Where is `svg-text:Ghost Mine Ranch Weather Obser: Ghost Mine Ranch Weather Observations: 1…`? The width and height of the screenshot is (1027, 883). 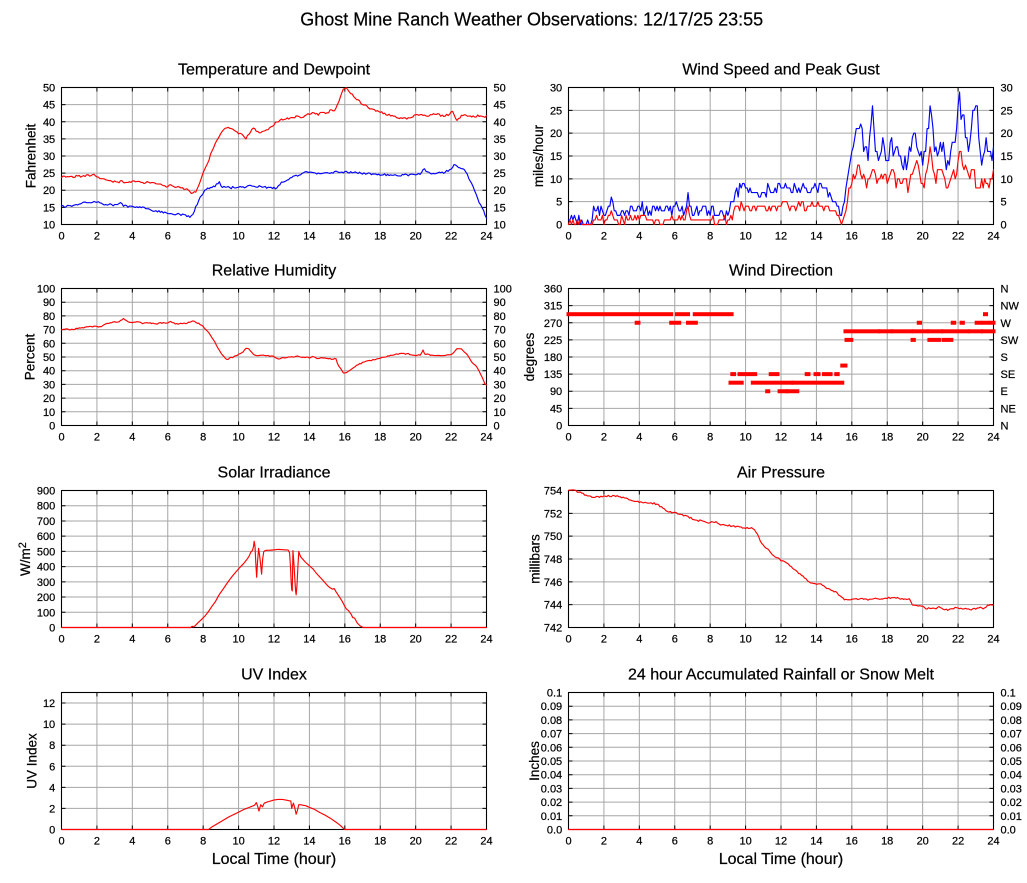 svg-text:Ghost Mine Ranch Weather Obser: Ghost Mine Ranch Weather Observations: 1… is located at coordinates (531, 20).